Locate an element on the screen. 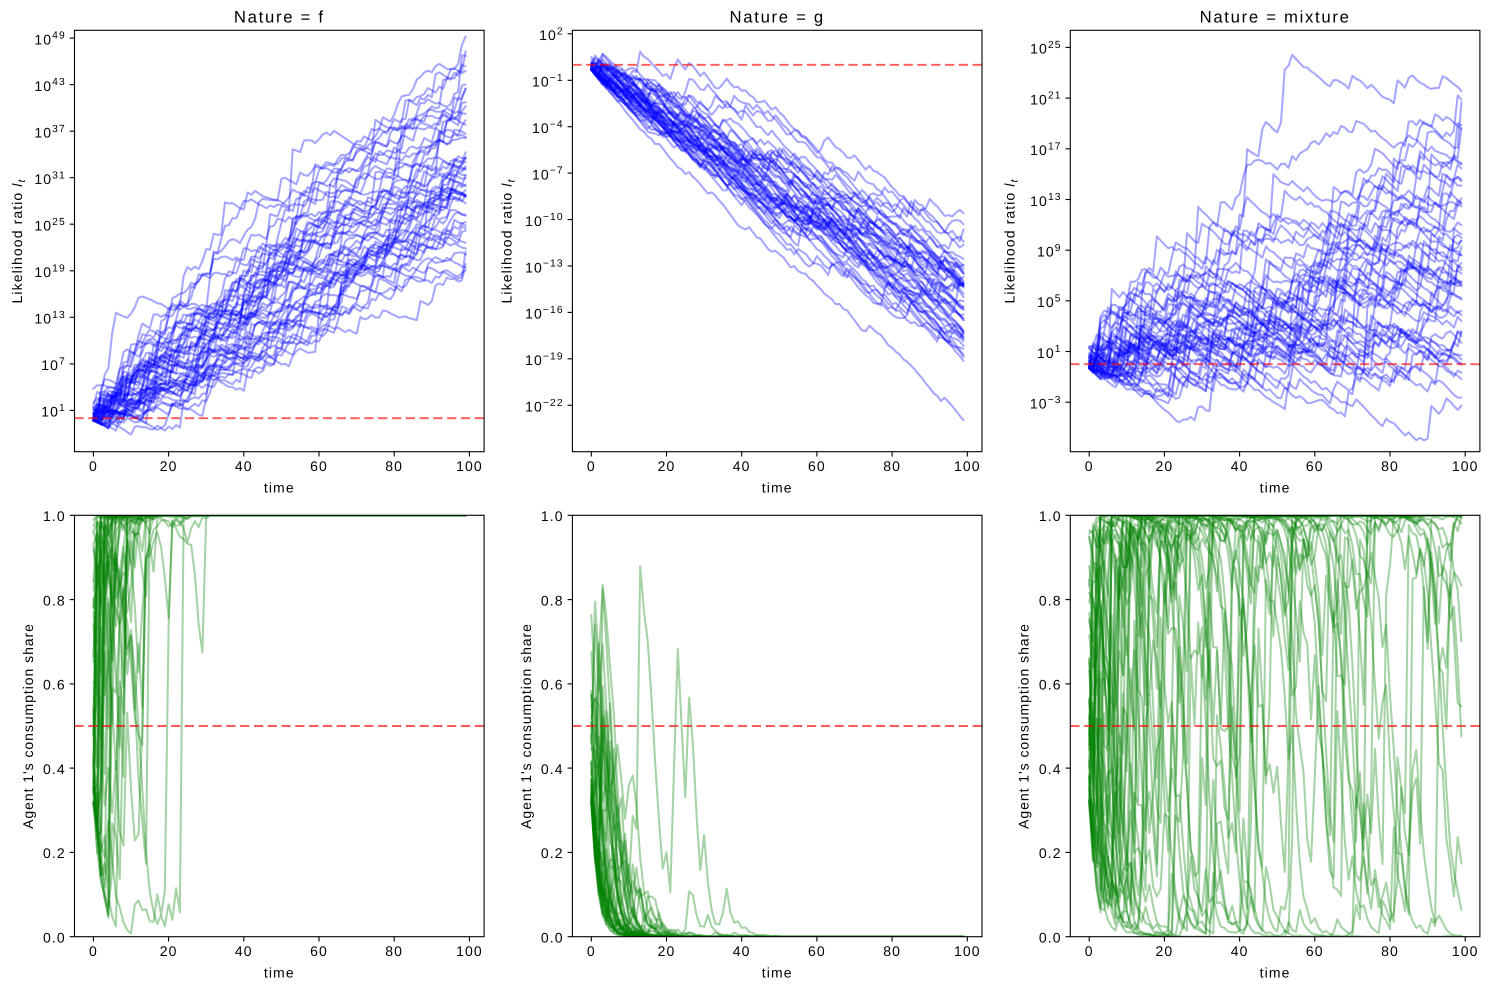 The height and width of the screenshot is (990, 1489). svg-text: 10² is located at coordinates (551, 34).